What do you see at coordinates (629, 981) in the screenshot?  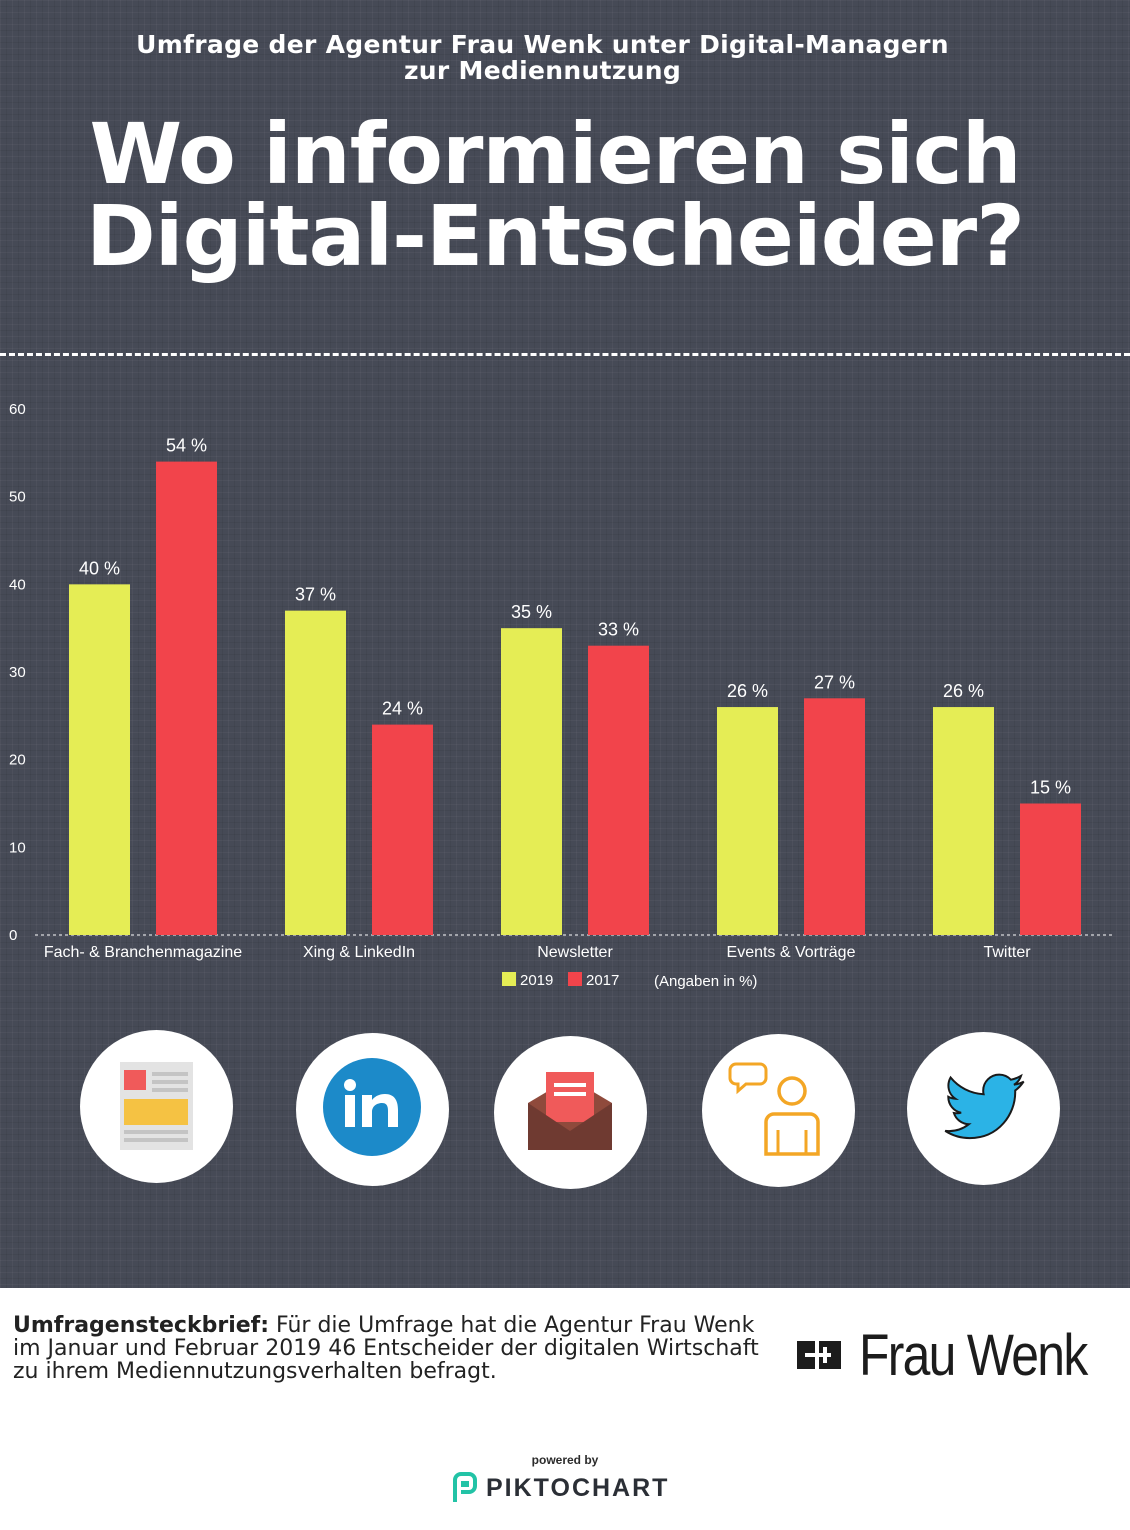 I see `legend: 2019 2017 (Angaben in %)` at bounding box center [629, 981].